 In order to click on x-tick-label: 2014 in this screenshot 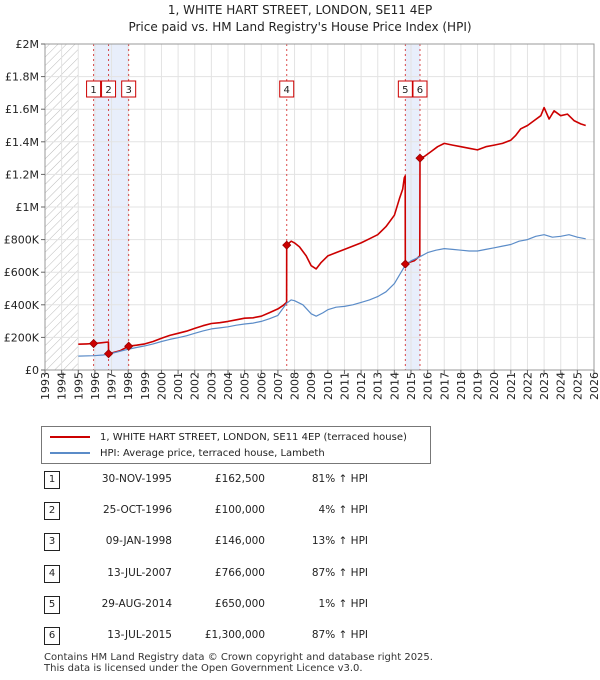, I will do `click(394, 386)`.